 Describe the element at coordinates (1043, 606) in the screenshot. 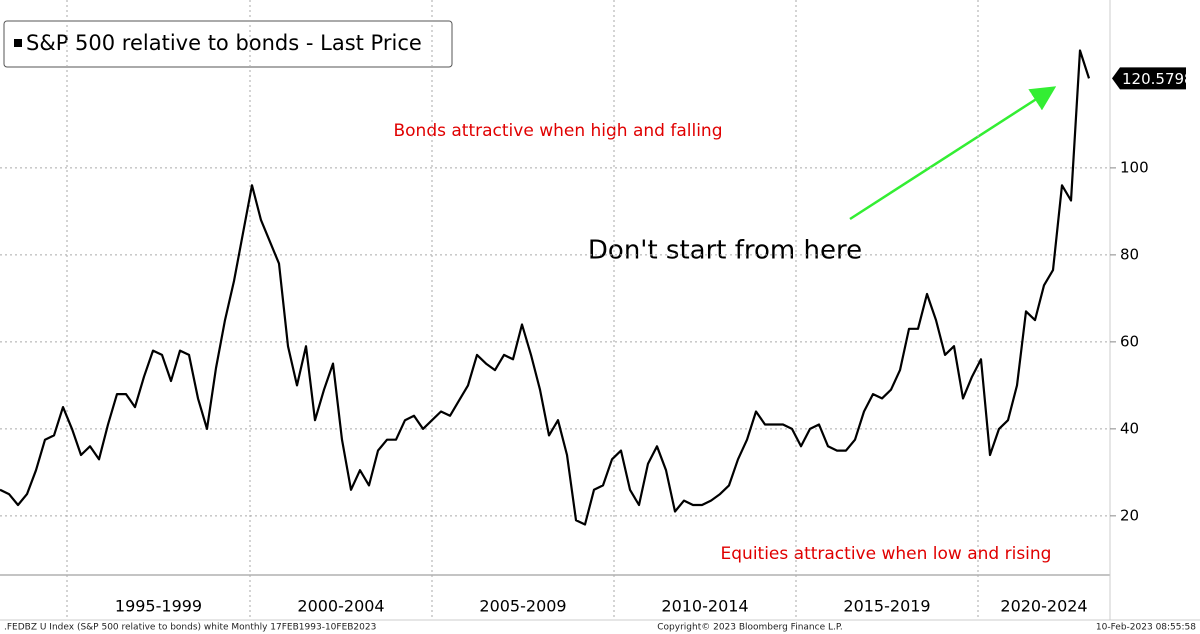

I see `x-tick-label: 2020-2024` at that location.